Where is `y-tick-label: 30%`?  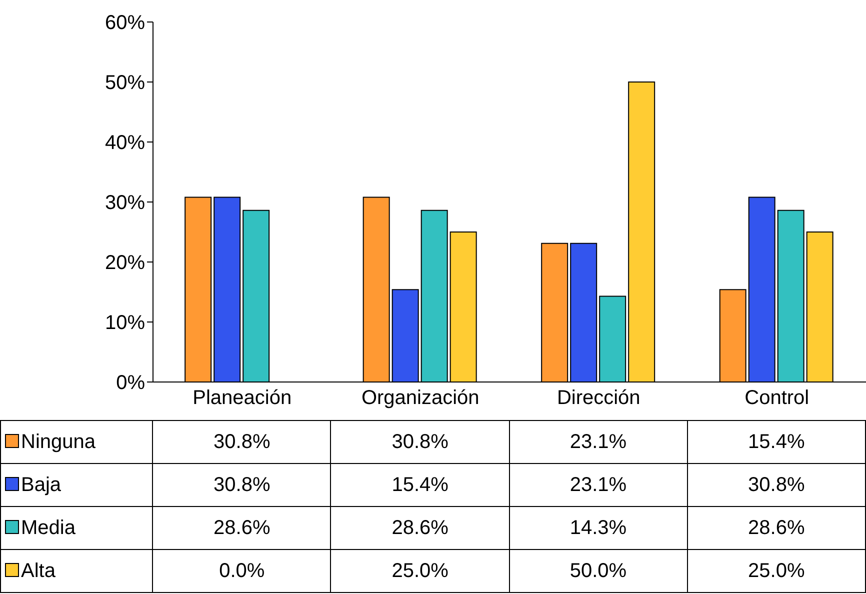 y-tick-label: 30% is located at coordinates (125, 203).